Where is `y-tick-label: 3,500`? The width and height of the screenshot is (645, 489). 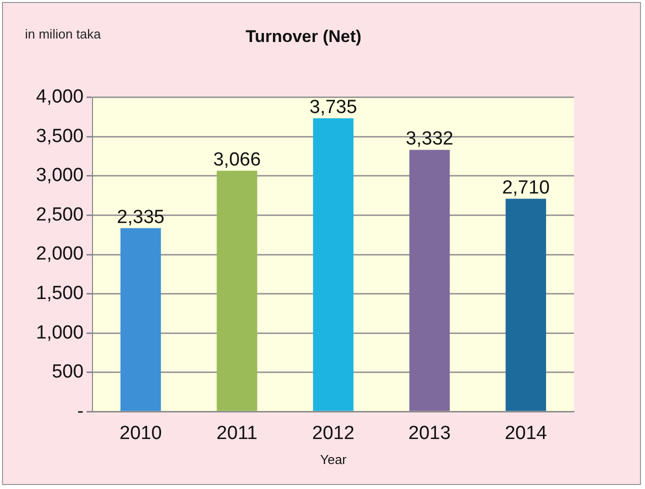 y-tick-label: 3,500 is located at coordinates (60, 136).